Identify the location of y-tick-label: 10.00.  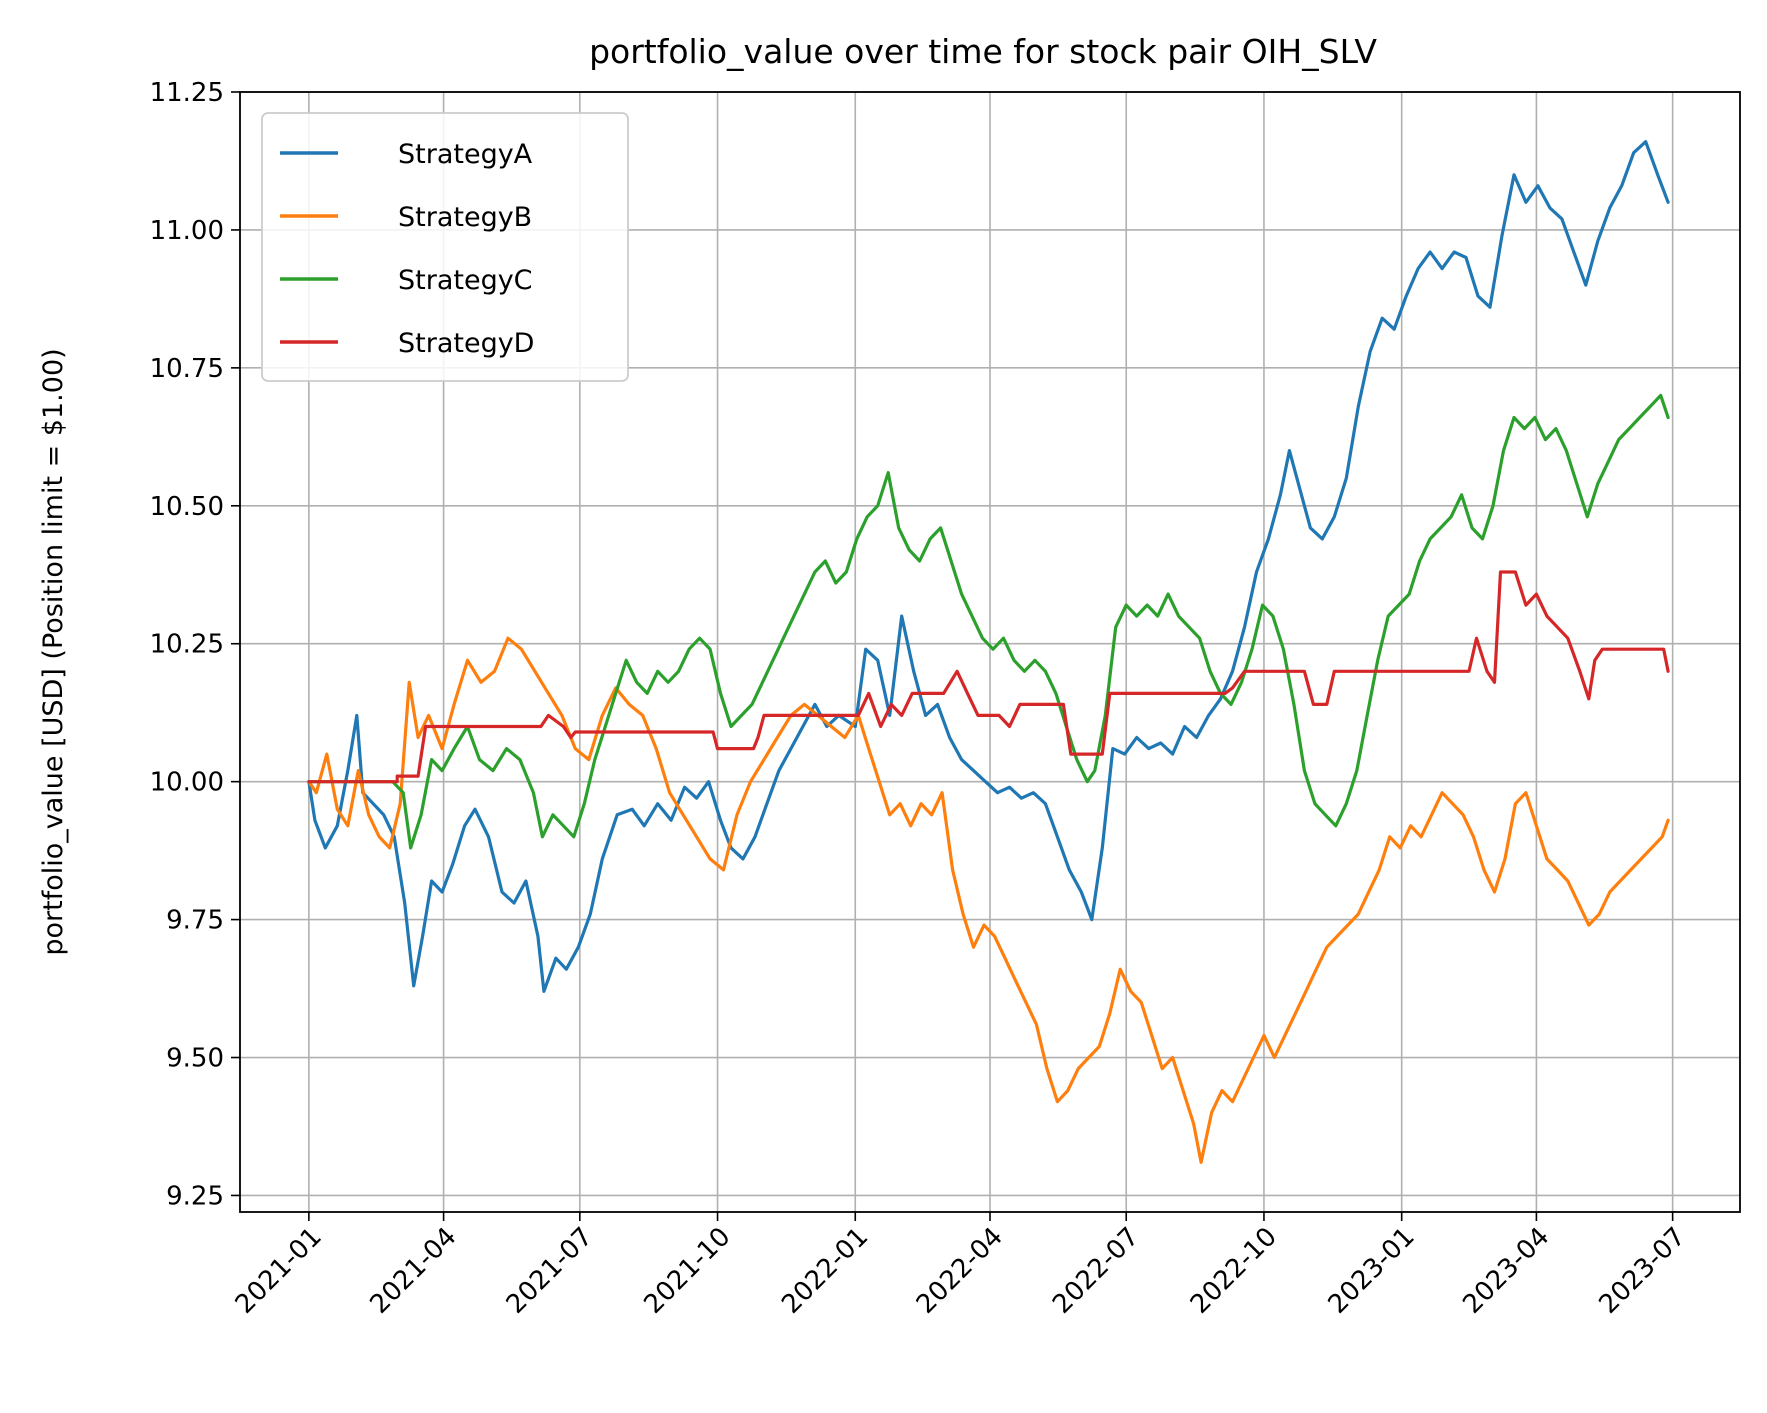
(187, 783).